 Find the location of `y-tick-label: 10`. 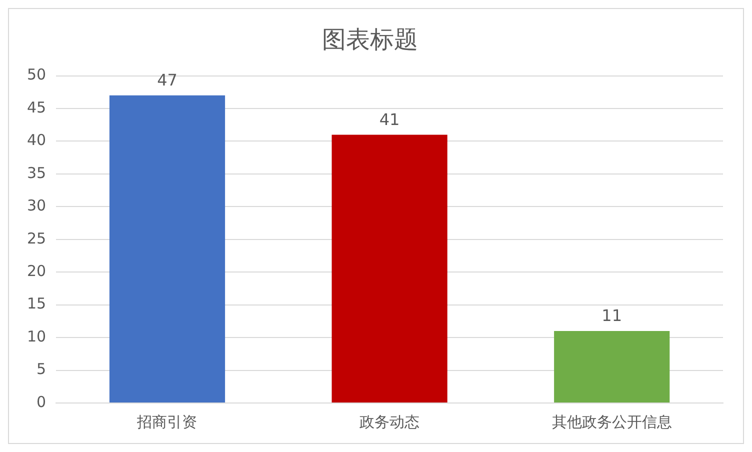

y-tick-label: 10 is located at coordinates (36, 336).